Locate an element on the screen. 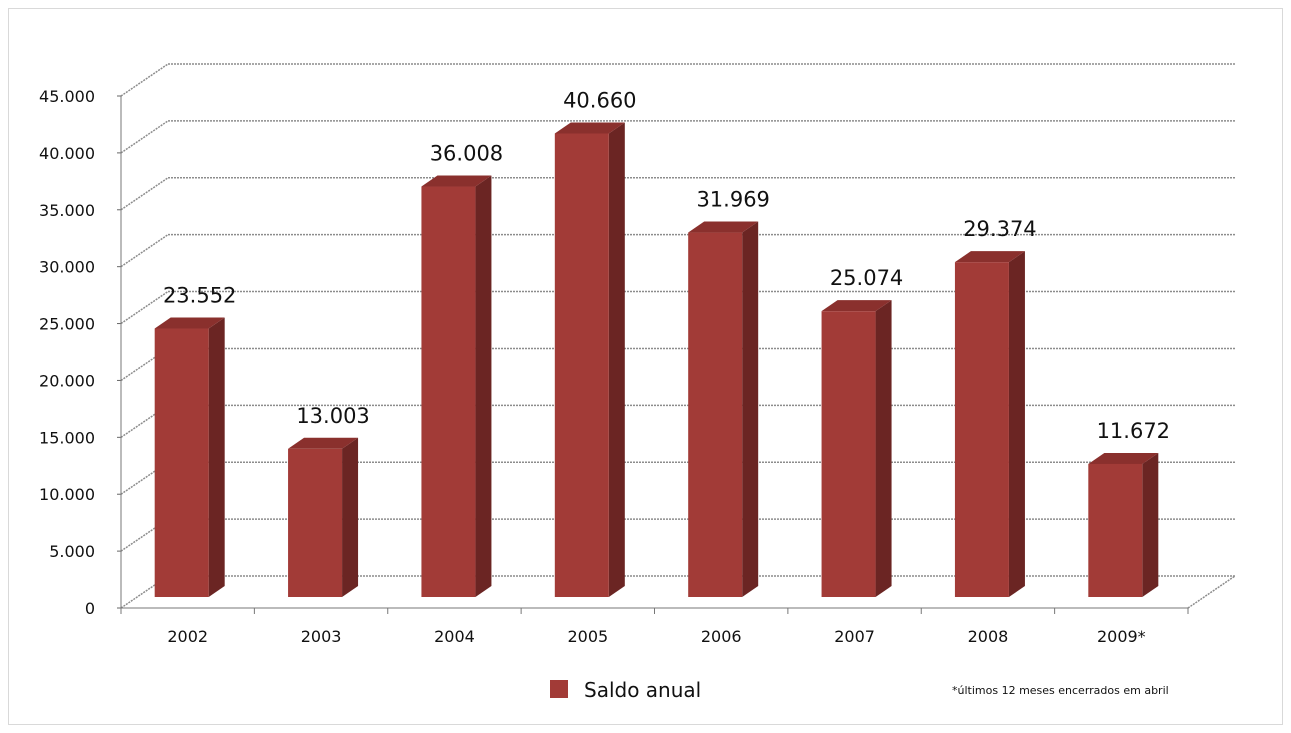 This screenshot has width=1291, height=733. x-tick-label: 2002 is located at coordinates (187, 636).